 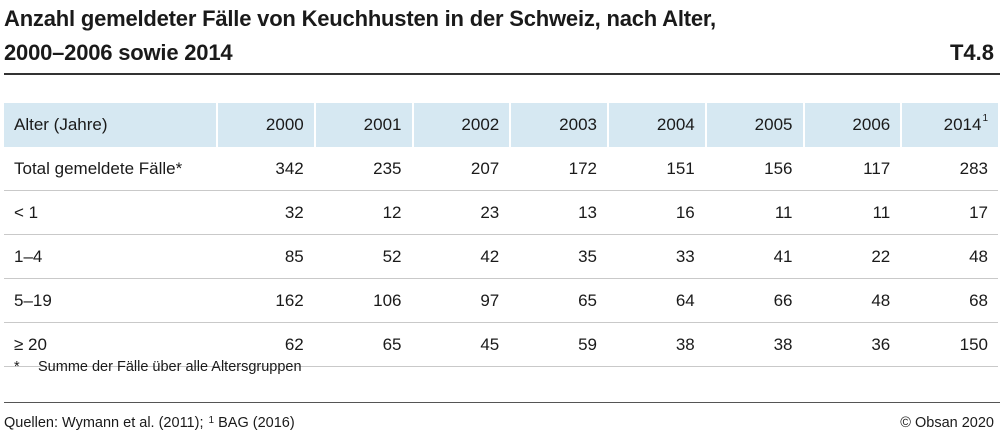 What do you see at coordinates (558, 257) in the screenshot?
I see `table-cell: 35` at bounding box center [558, 257].